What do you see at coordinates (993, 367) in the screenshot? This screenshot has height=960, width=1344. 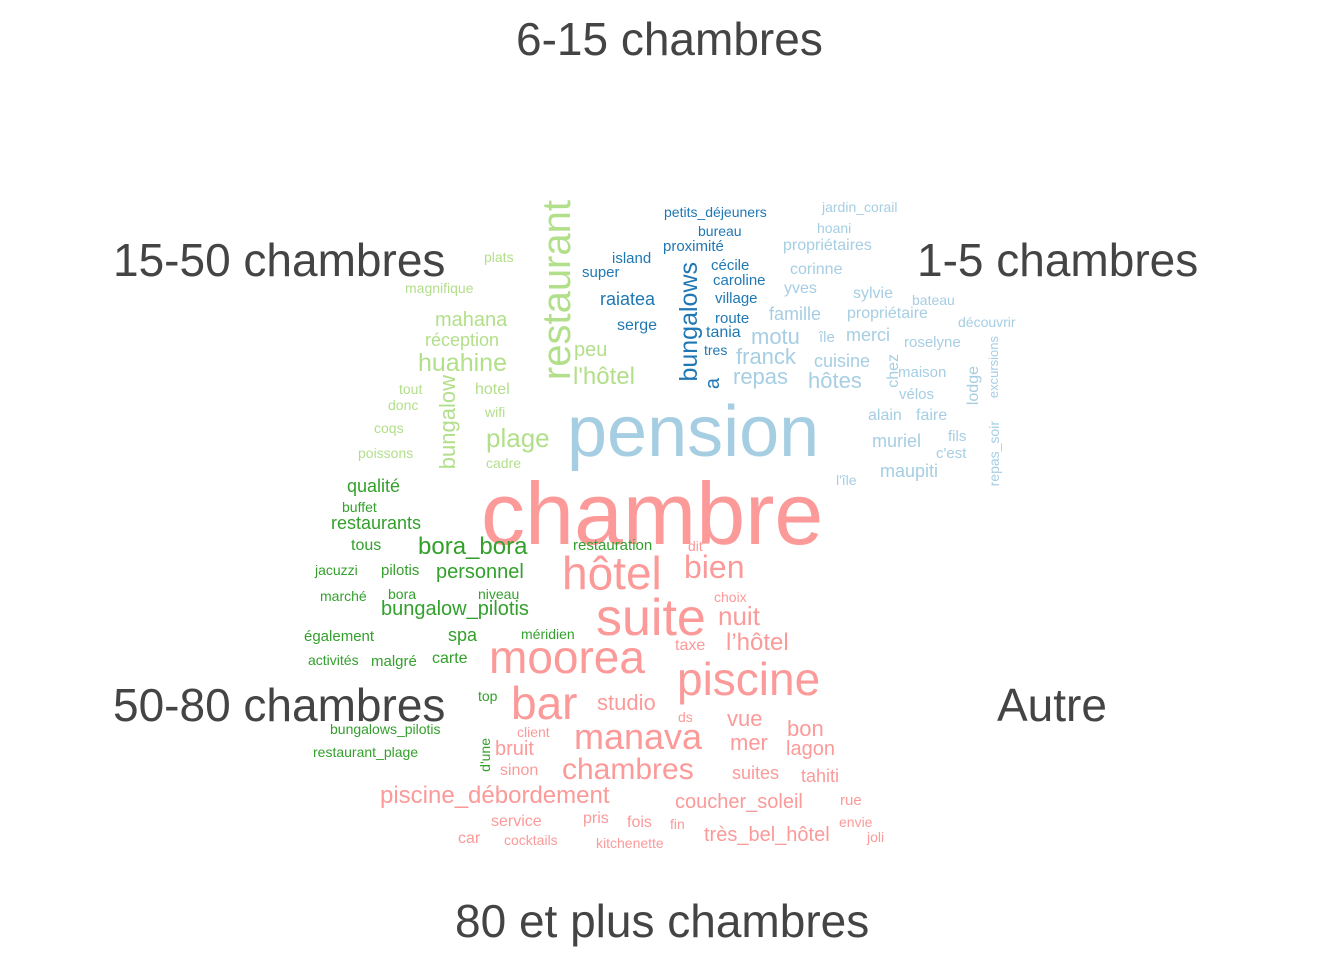 I see `word-excursions: excursions` at bounding box center [993, 367].